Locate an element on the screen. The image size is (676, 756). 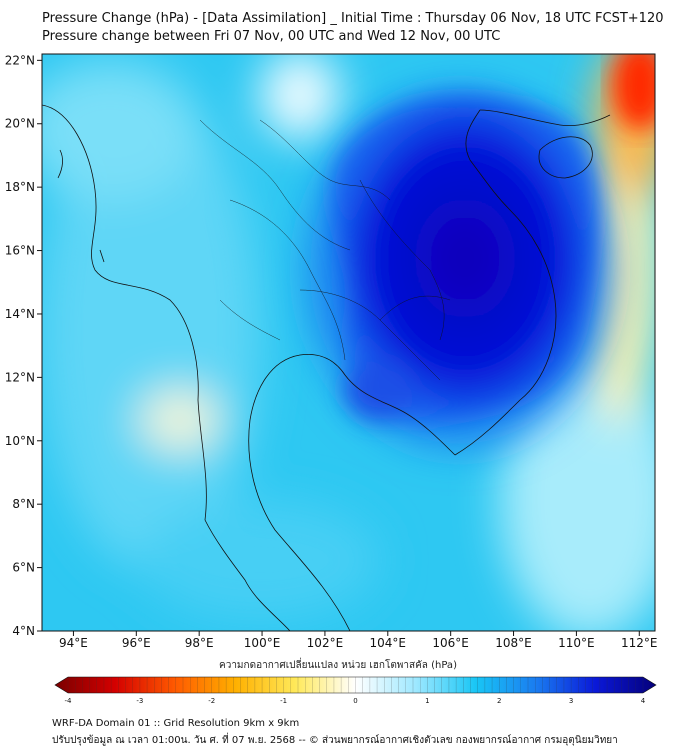
y-tick-label: 4°N is located at coordinates (23, 631).